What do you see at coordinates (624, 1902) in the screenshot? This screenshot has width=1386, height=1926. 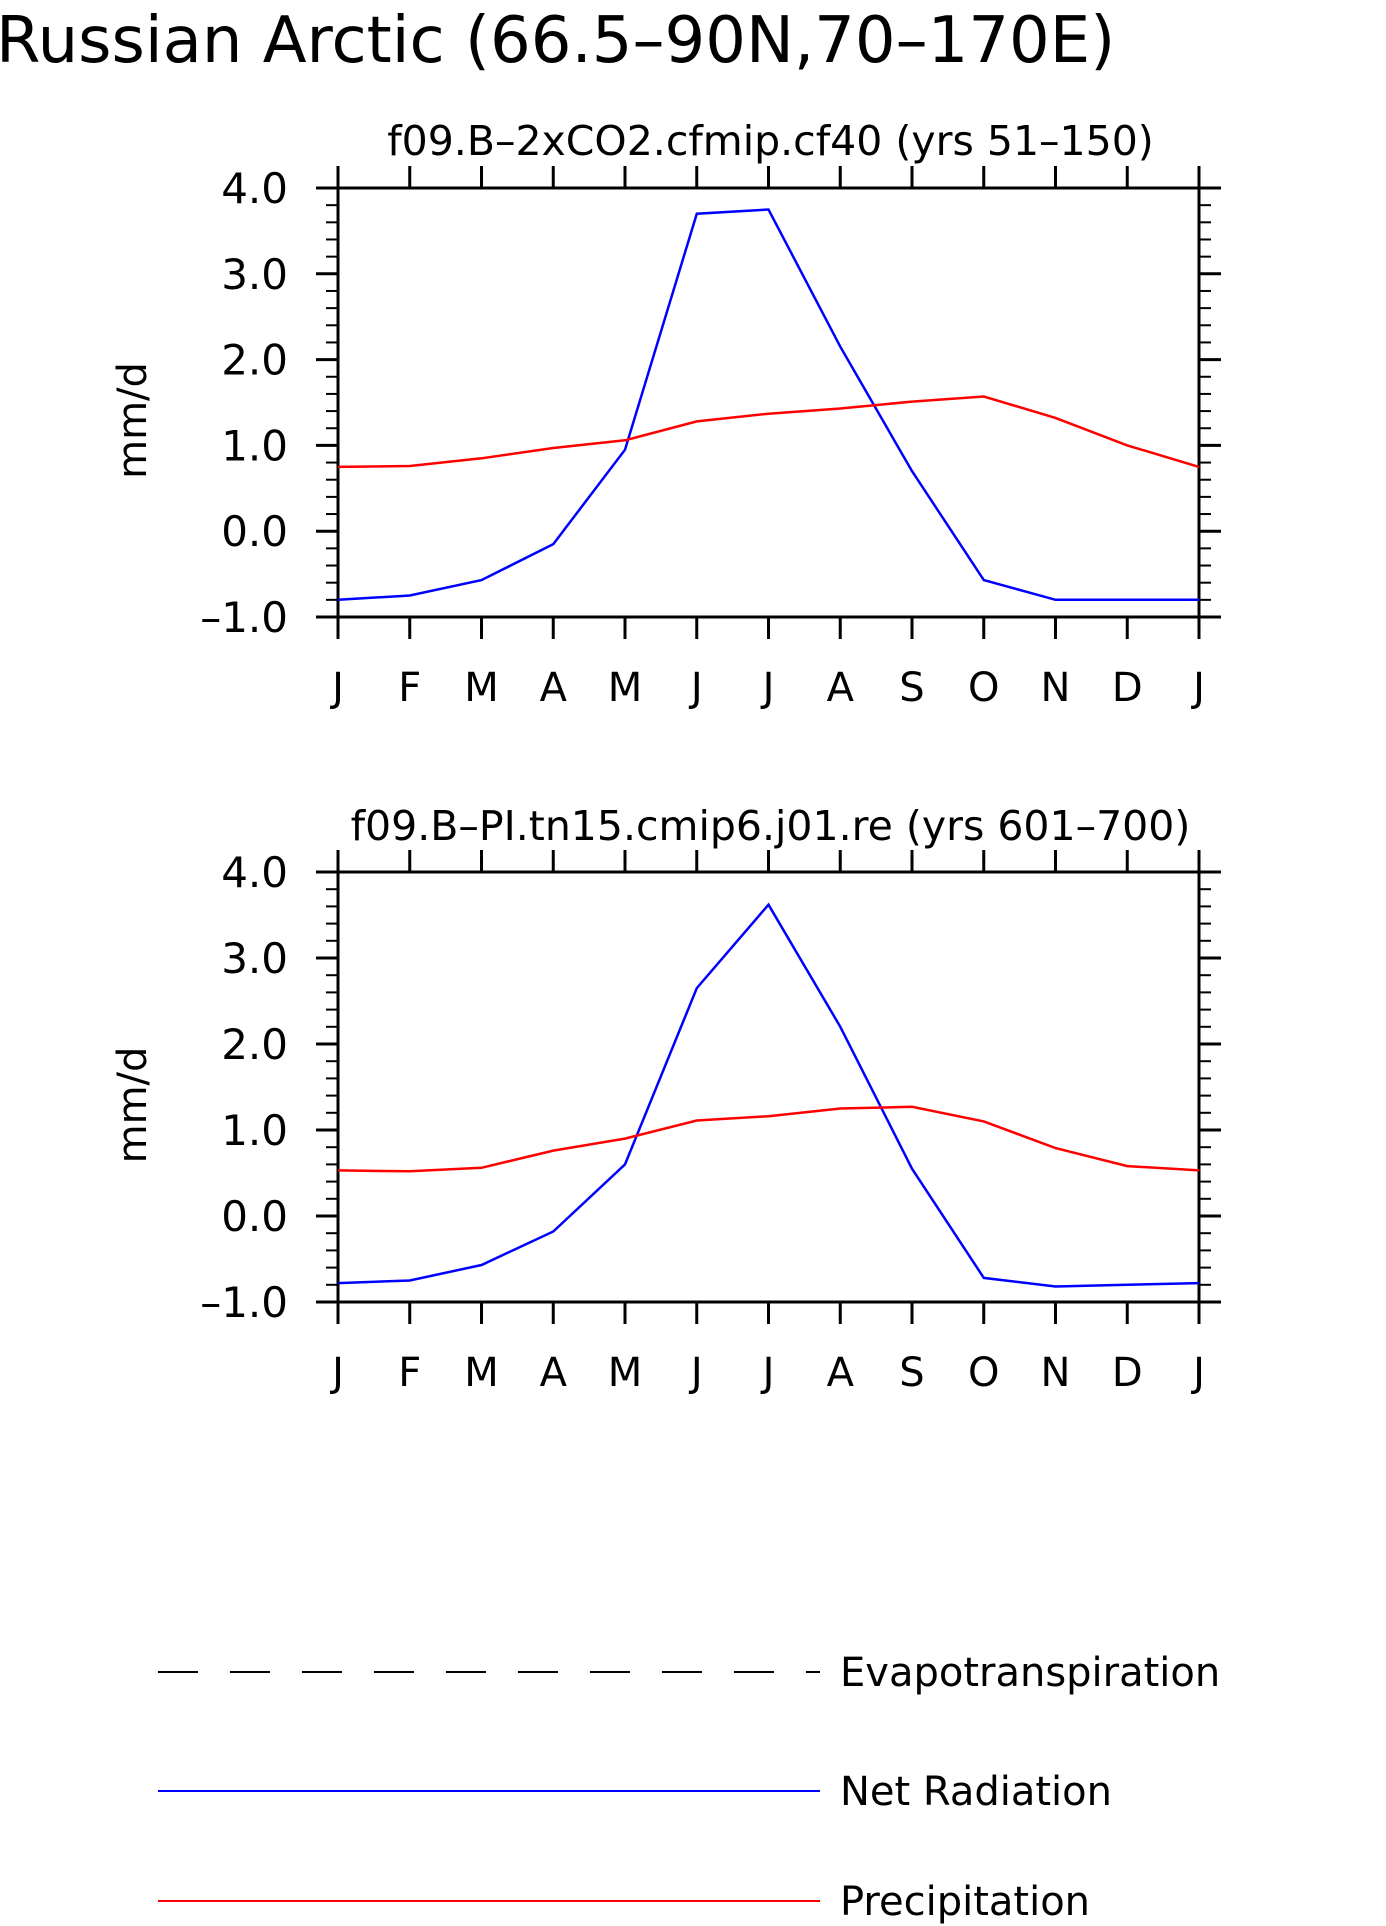 I see `legend-item-precipitation: Precipitation` at bounding box center [624, 1902].